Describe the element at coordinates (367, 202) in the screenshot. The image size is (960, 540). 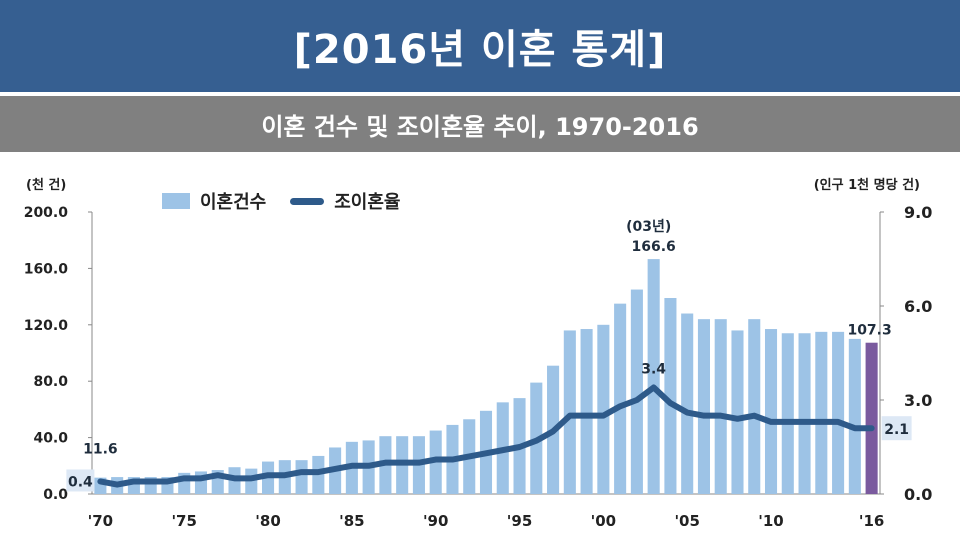
I see `legend-line-label: 조이혼율` at that location.